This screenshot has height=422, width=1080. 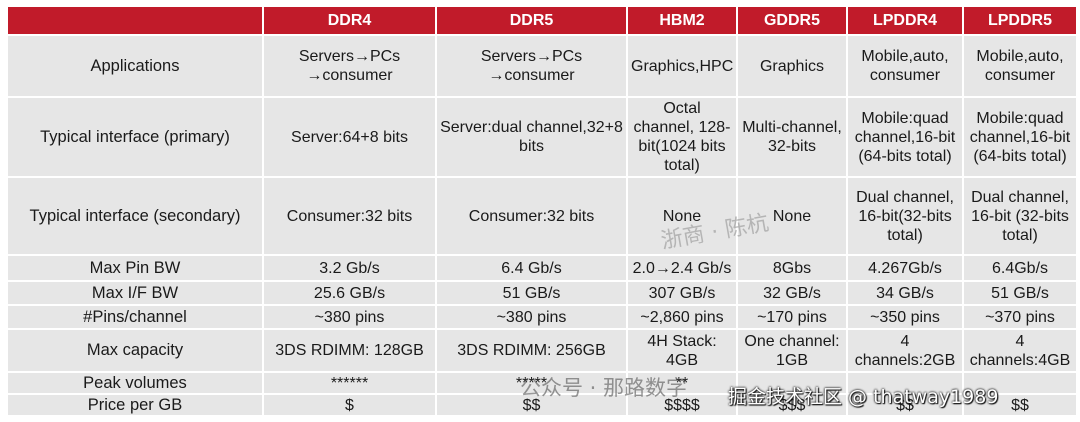 What do you see at coordinates (349, 383) in the screenshot?
I see `table-cell: ******` at bounding box center [349, 383].